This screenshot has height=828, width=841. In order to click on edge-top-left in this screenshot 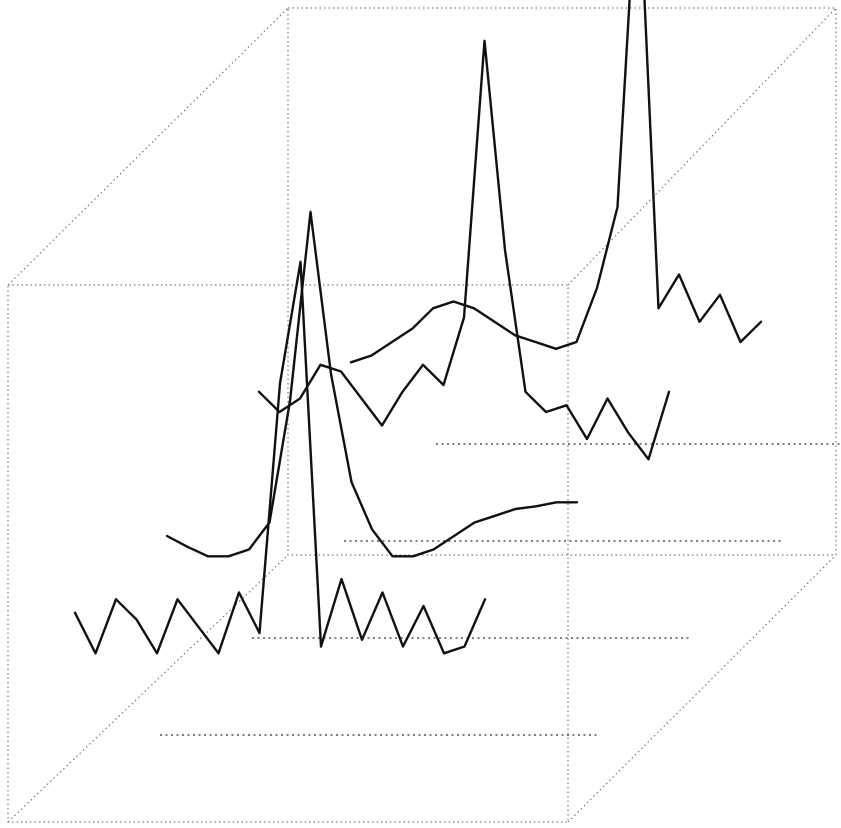, I will do `click(148, 146)`.